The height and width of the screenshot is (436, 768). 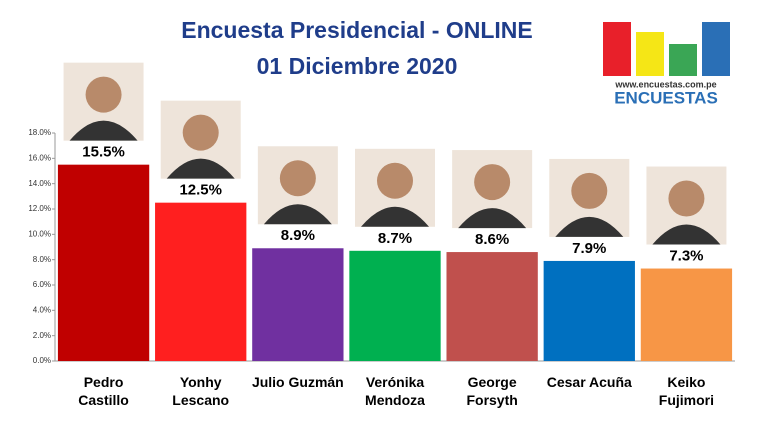 What do you see at coordinates (39, 132) in the screenshot?
I see `y-tick-label: 18.0%` at bounding box center [39, 132].